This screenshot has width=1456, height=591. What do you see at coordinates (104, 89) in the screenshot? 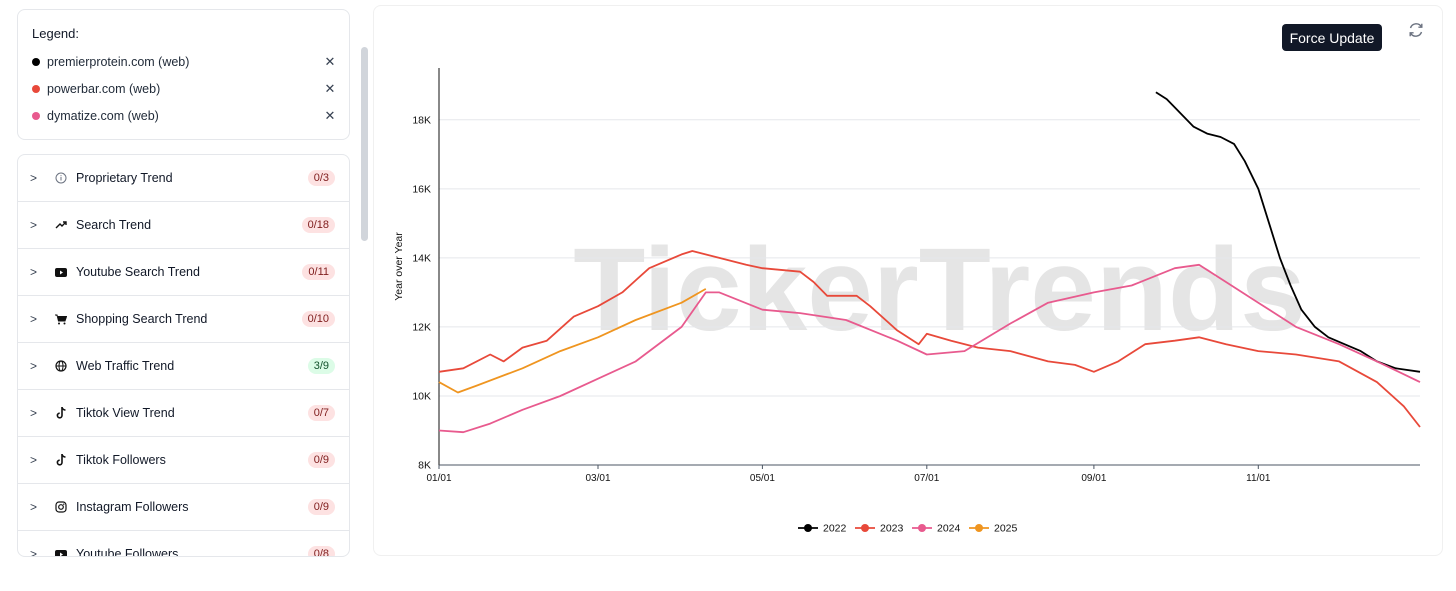
I see `legend-item-label: powerbar.com (web)` at bounding box center [104, 89].